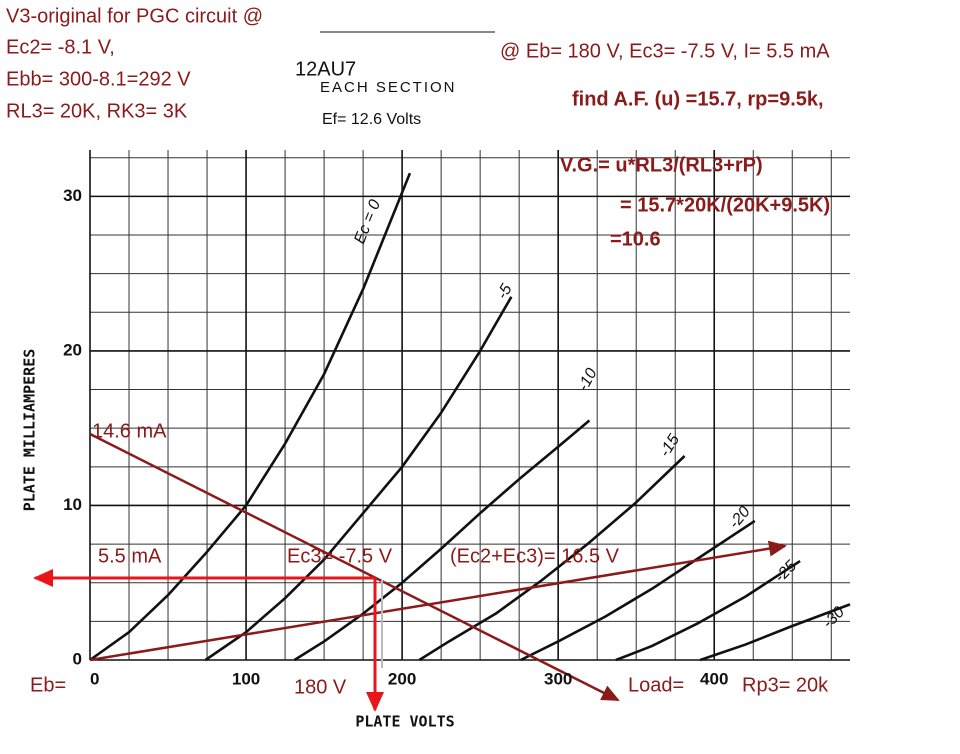  I want to click on x-tick-label: 300, so click(558, 678).